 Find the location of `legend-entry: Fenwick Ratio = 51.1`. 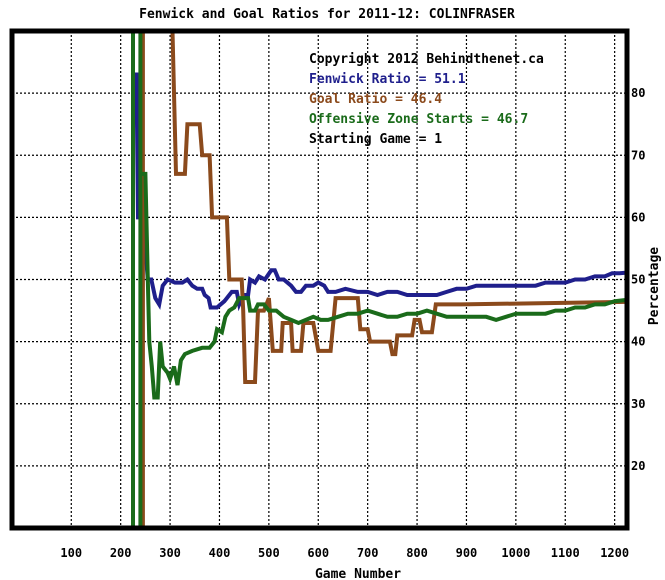

legend-entry: Fenwick Ratio = 51.1 is located at coordinates (387, 79).